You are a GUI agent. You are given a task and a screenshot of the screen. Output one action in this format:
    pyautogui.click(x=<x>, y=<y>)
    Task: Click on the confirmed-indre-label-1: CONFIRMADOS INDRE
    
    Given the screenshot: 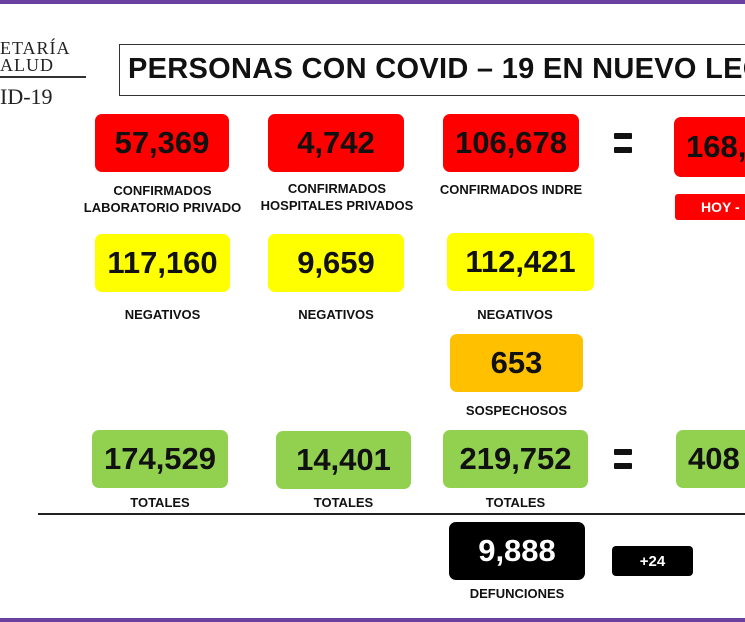 What is the action you would take?
    pyautogui.click(x=511, y=189)
    